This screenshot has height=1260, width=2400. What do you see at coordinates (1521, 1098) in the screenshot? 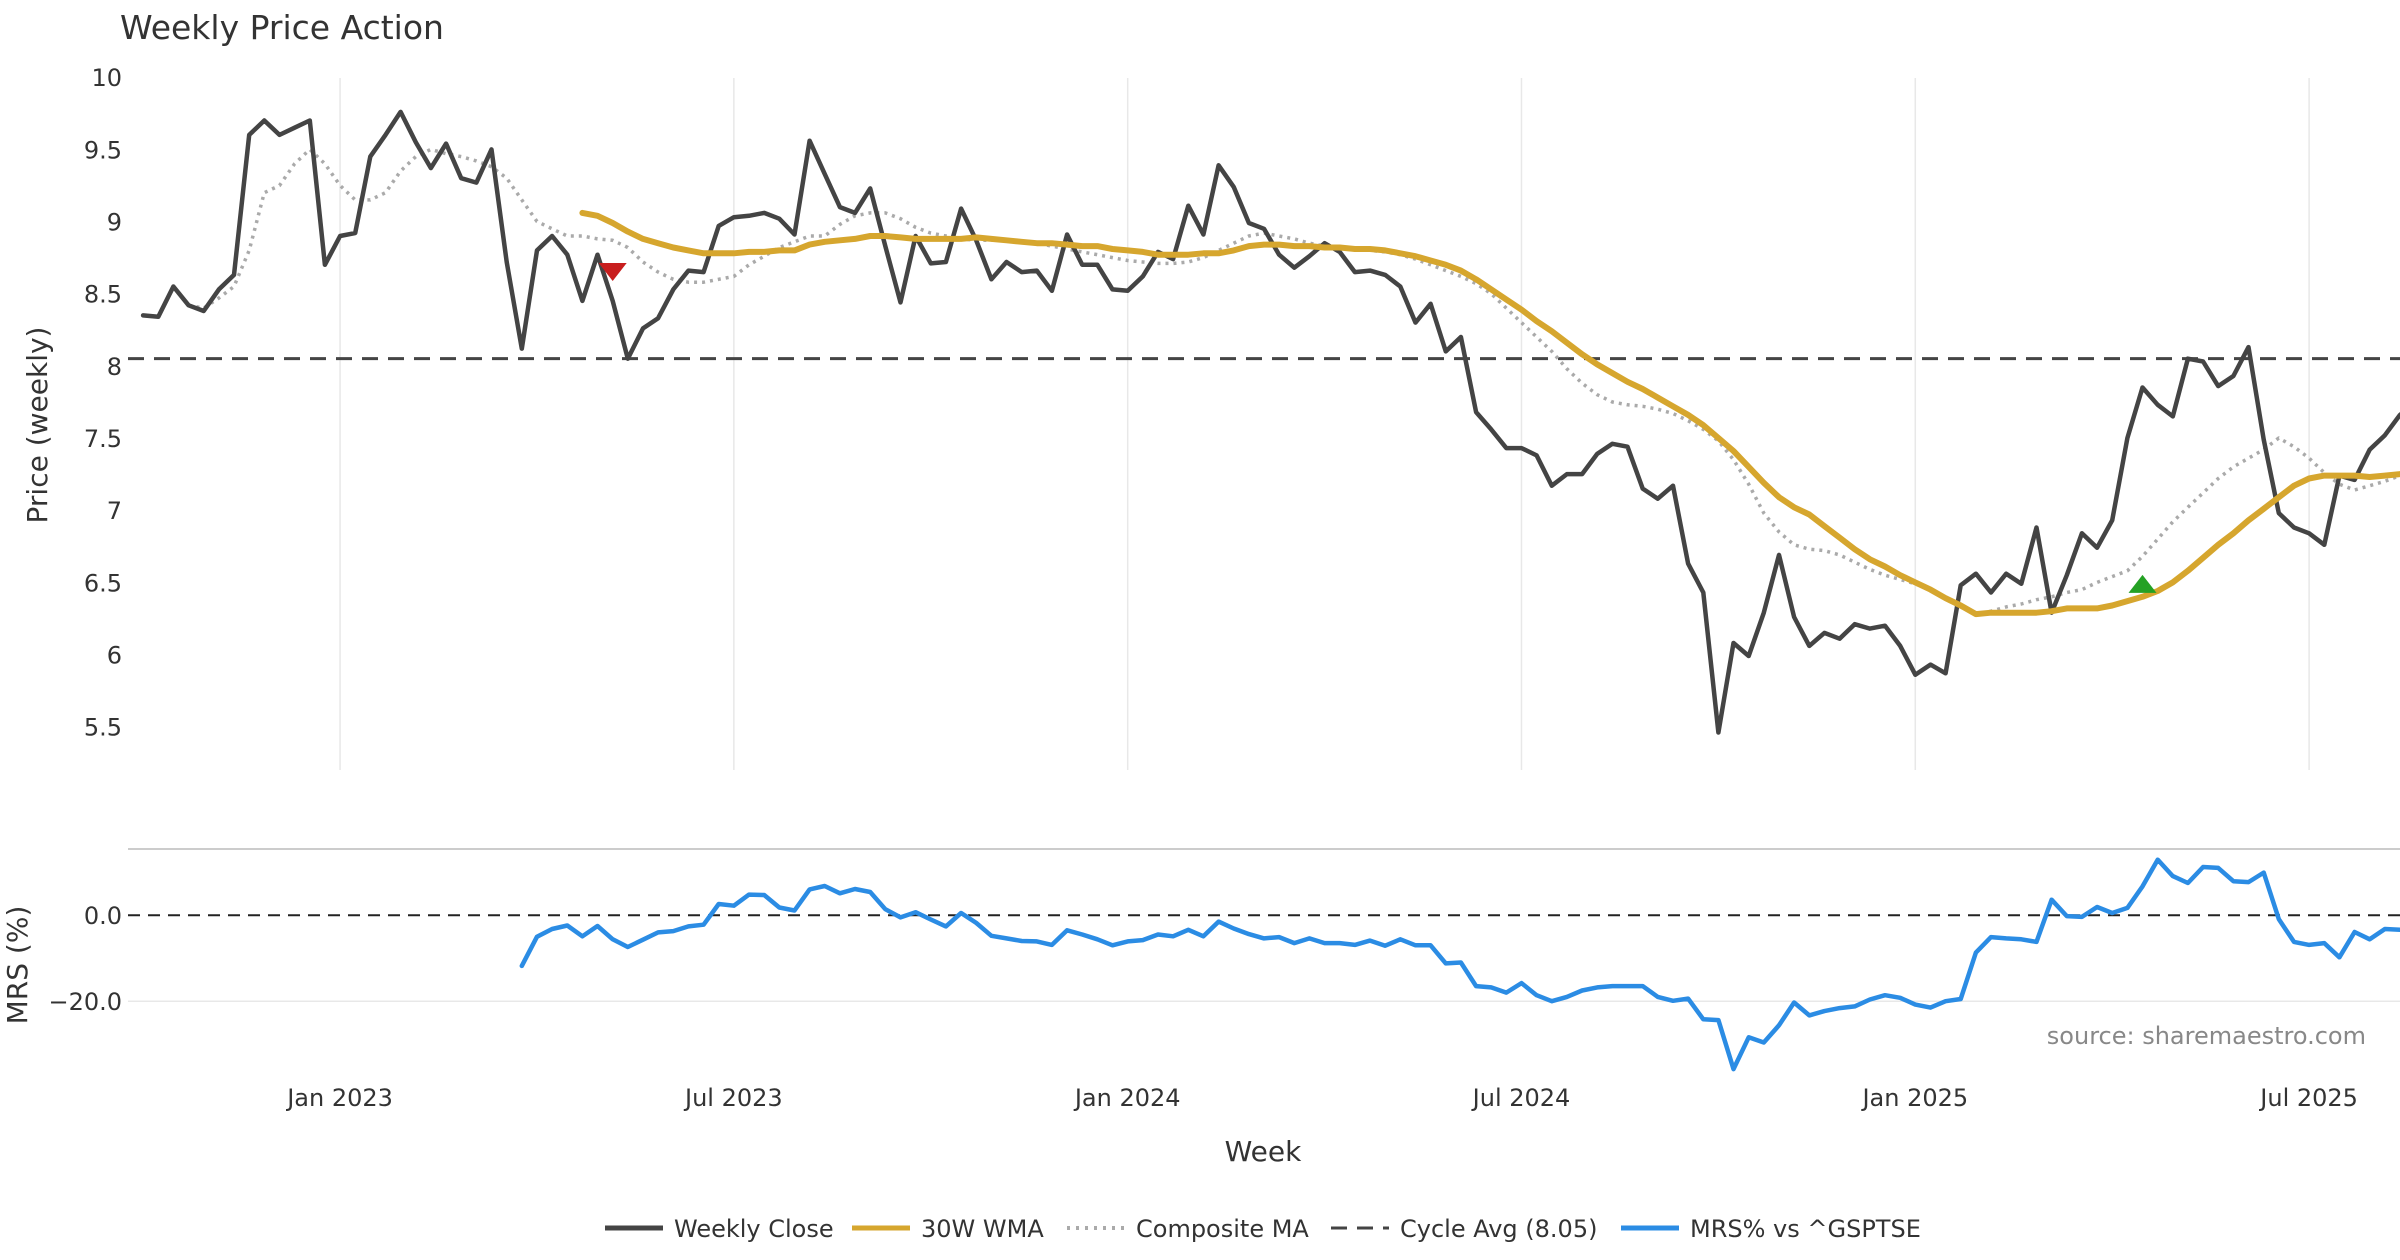
I see `x-tick-label: Jul 2024` at bounding box center [1521, 1098].